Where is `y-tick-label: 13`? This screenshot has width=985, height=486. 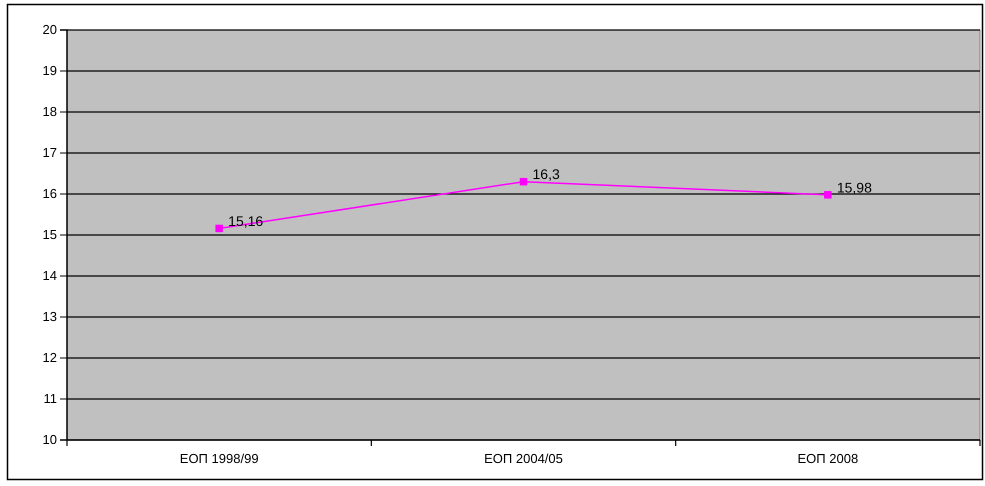
y-tick-label: 13 is located at coordinates (49, 316).